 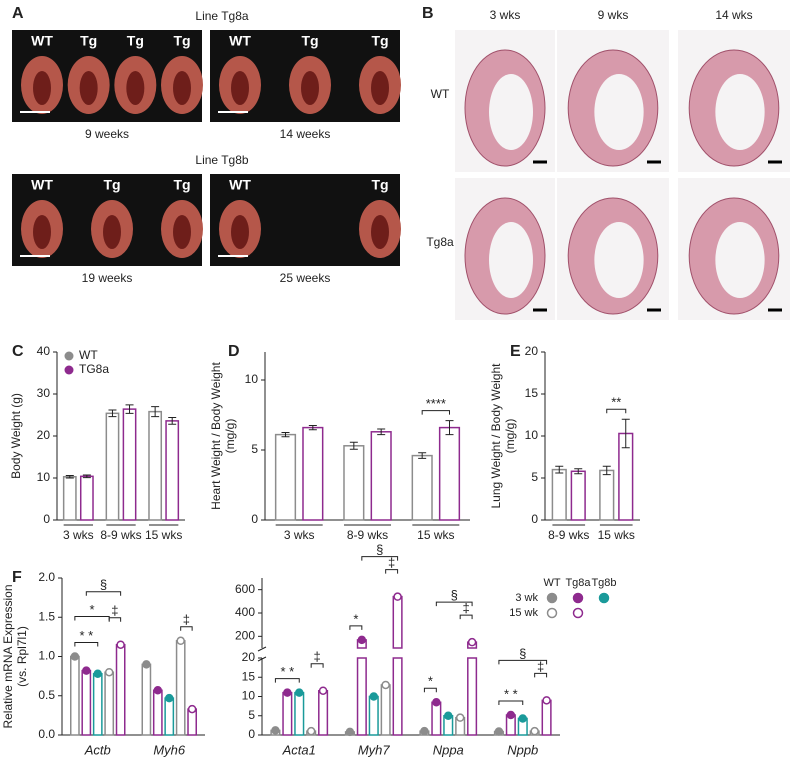 I want to click on y-axis-label: (vs. Rpl7l1), so click(x=22, y=656).